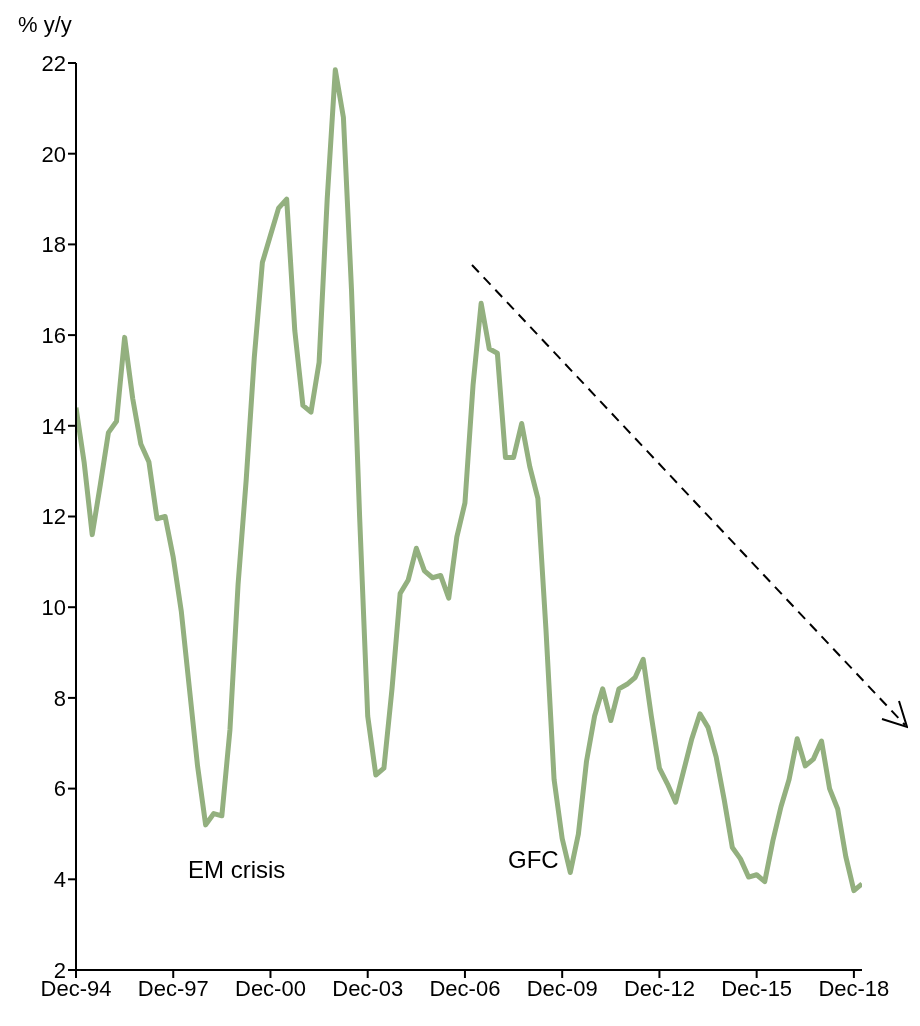 The height and width of the screenshot is (1026, 920). I want to click on x-tick-label: Dec-15, so click(757, 988).